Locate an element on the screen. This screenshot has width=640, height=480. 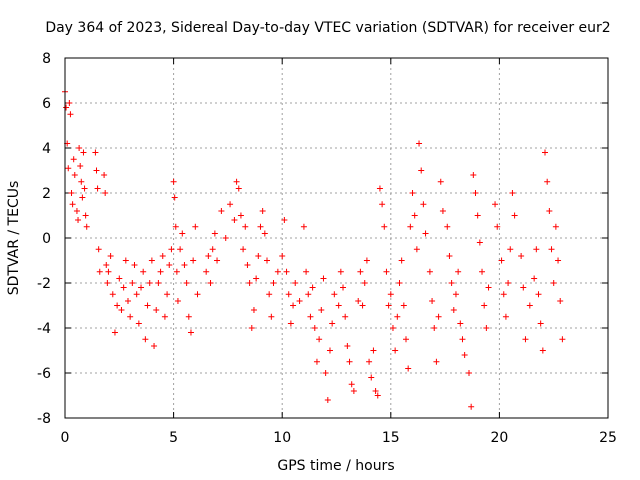
y-tick-label: -8 is located at coordinates (44, 419).